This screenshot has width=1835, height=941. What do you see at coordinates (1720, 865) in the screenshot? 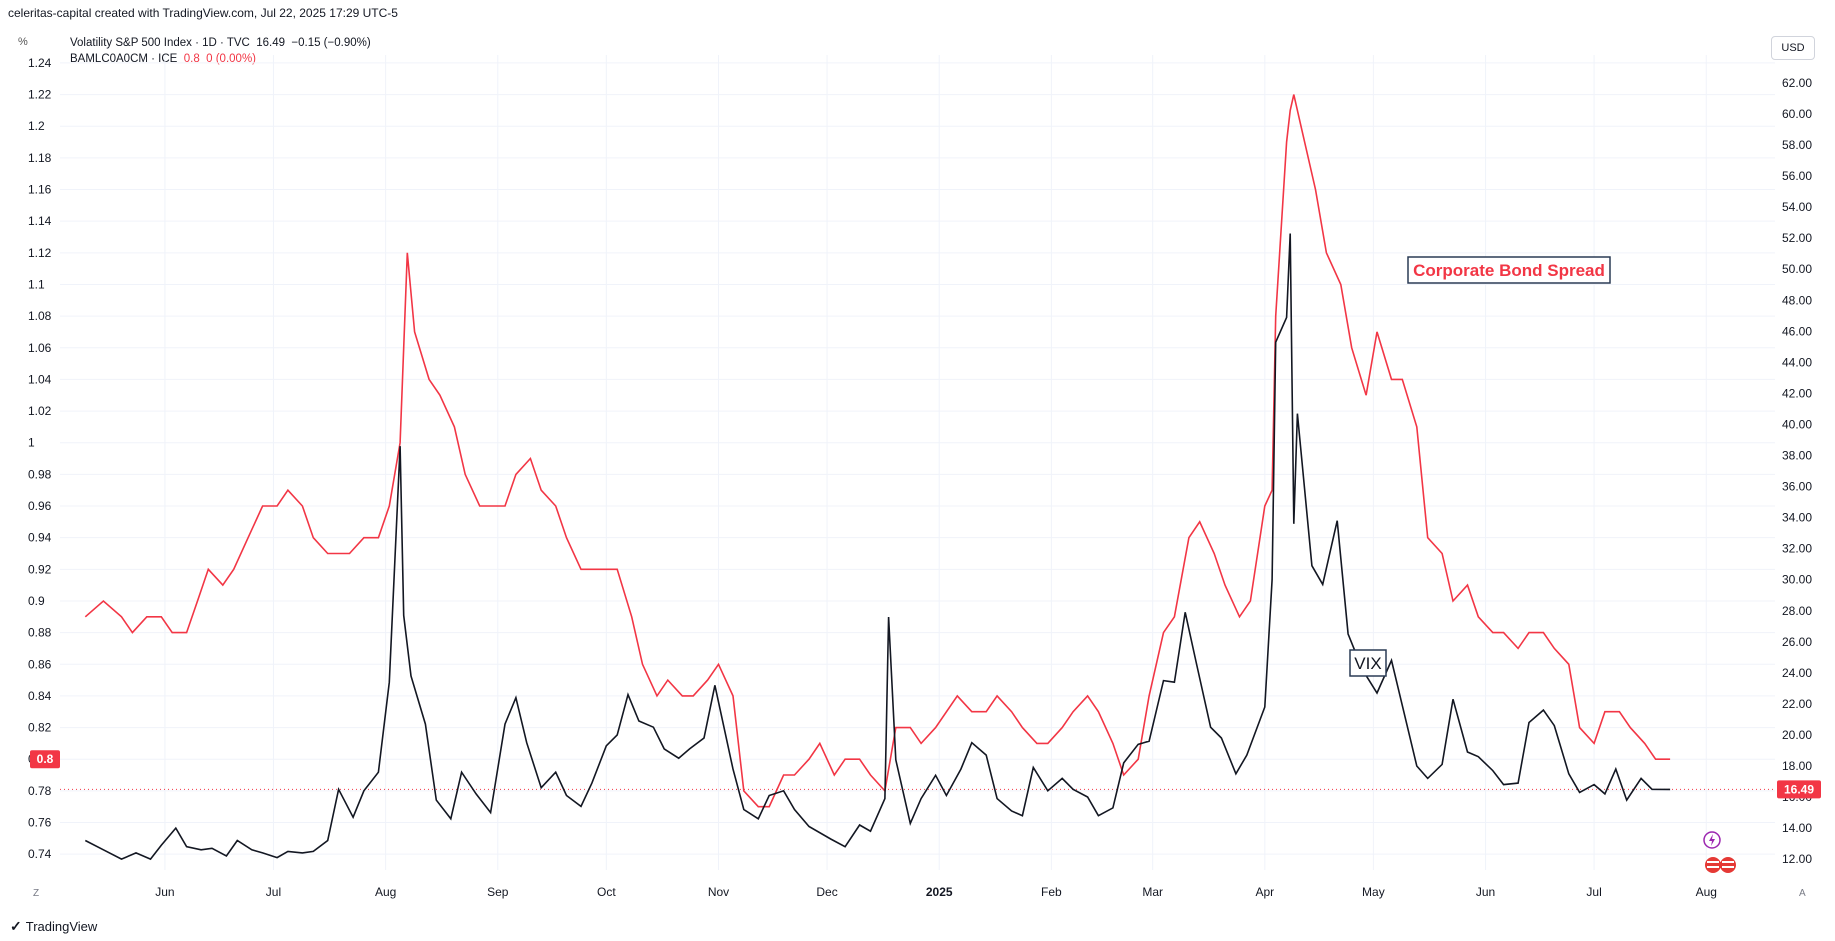
I see `us-flag-icon` at bounding box center [1720, 865].